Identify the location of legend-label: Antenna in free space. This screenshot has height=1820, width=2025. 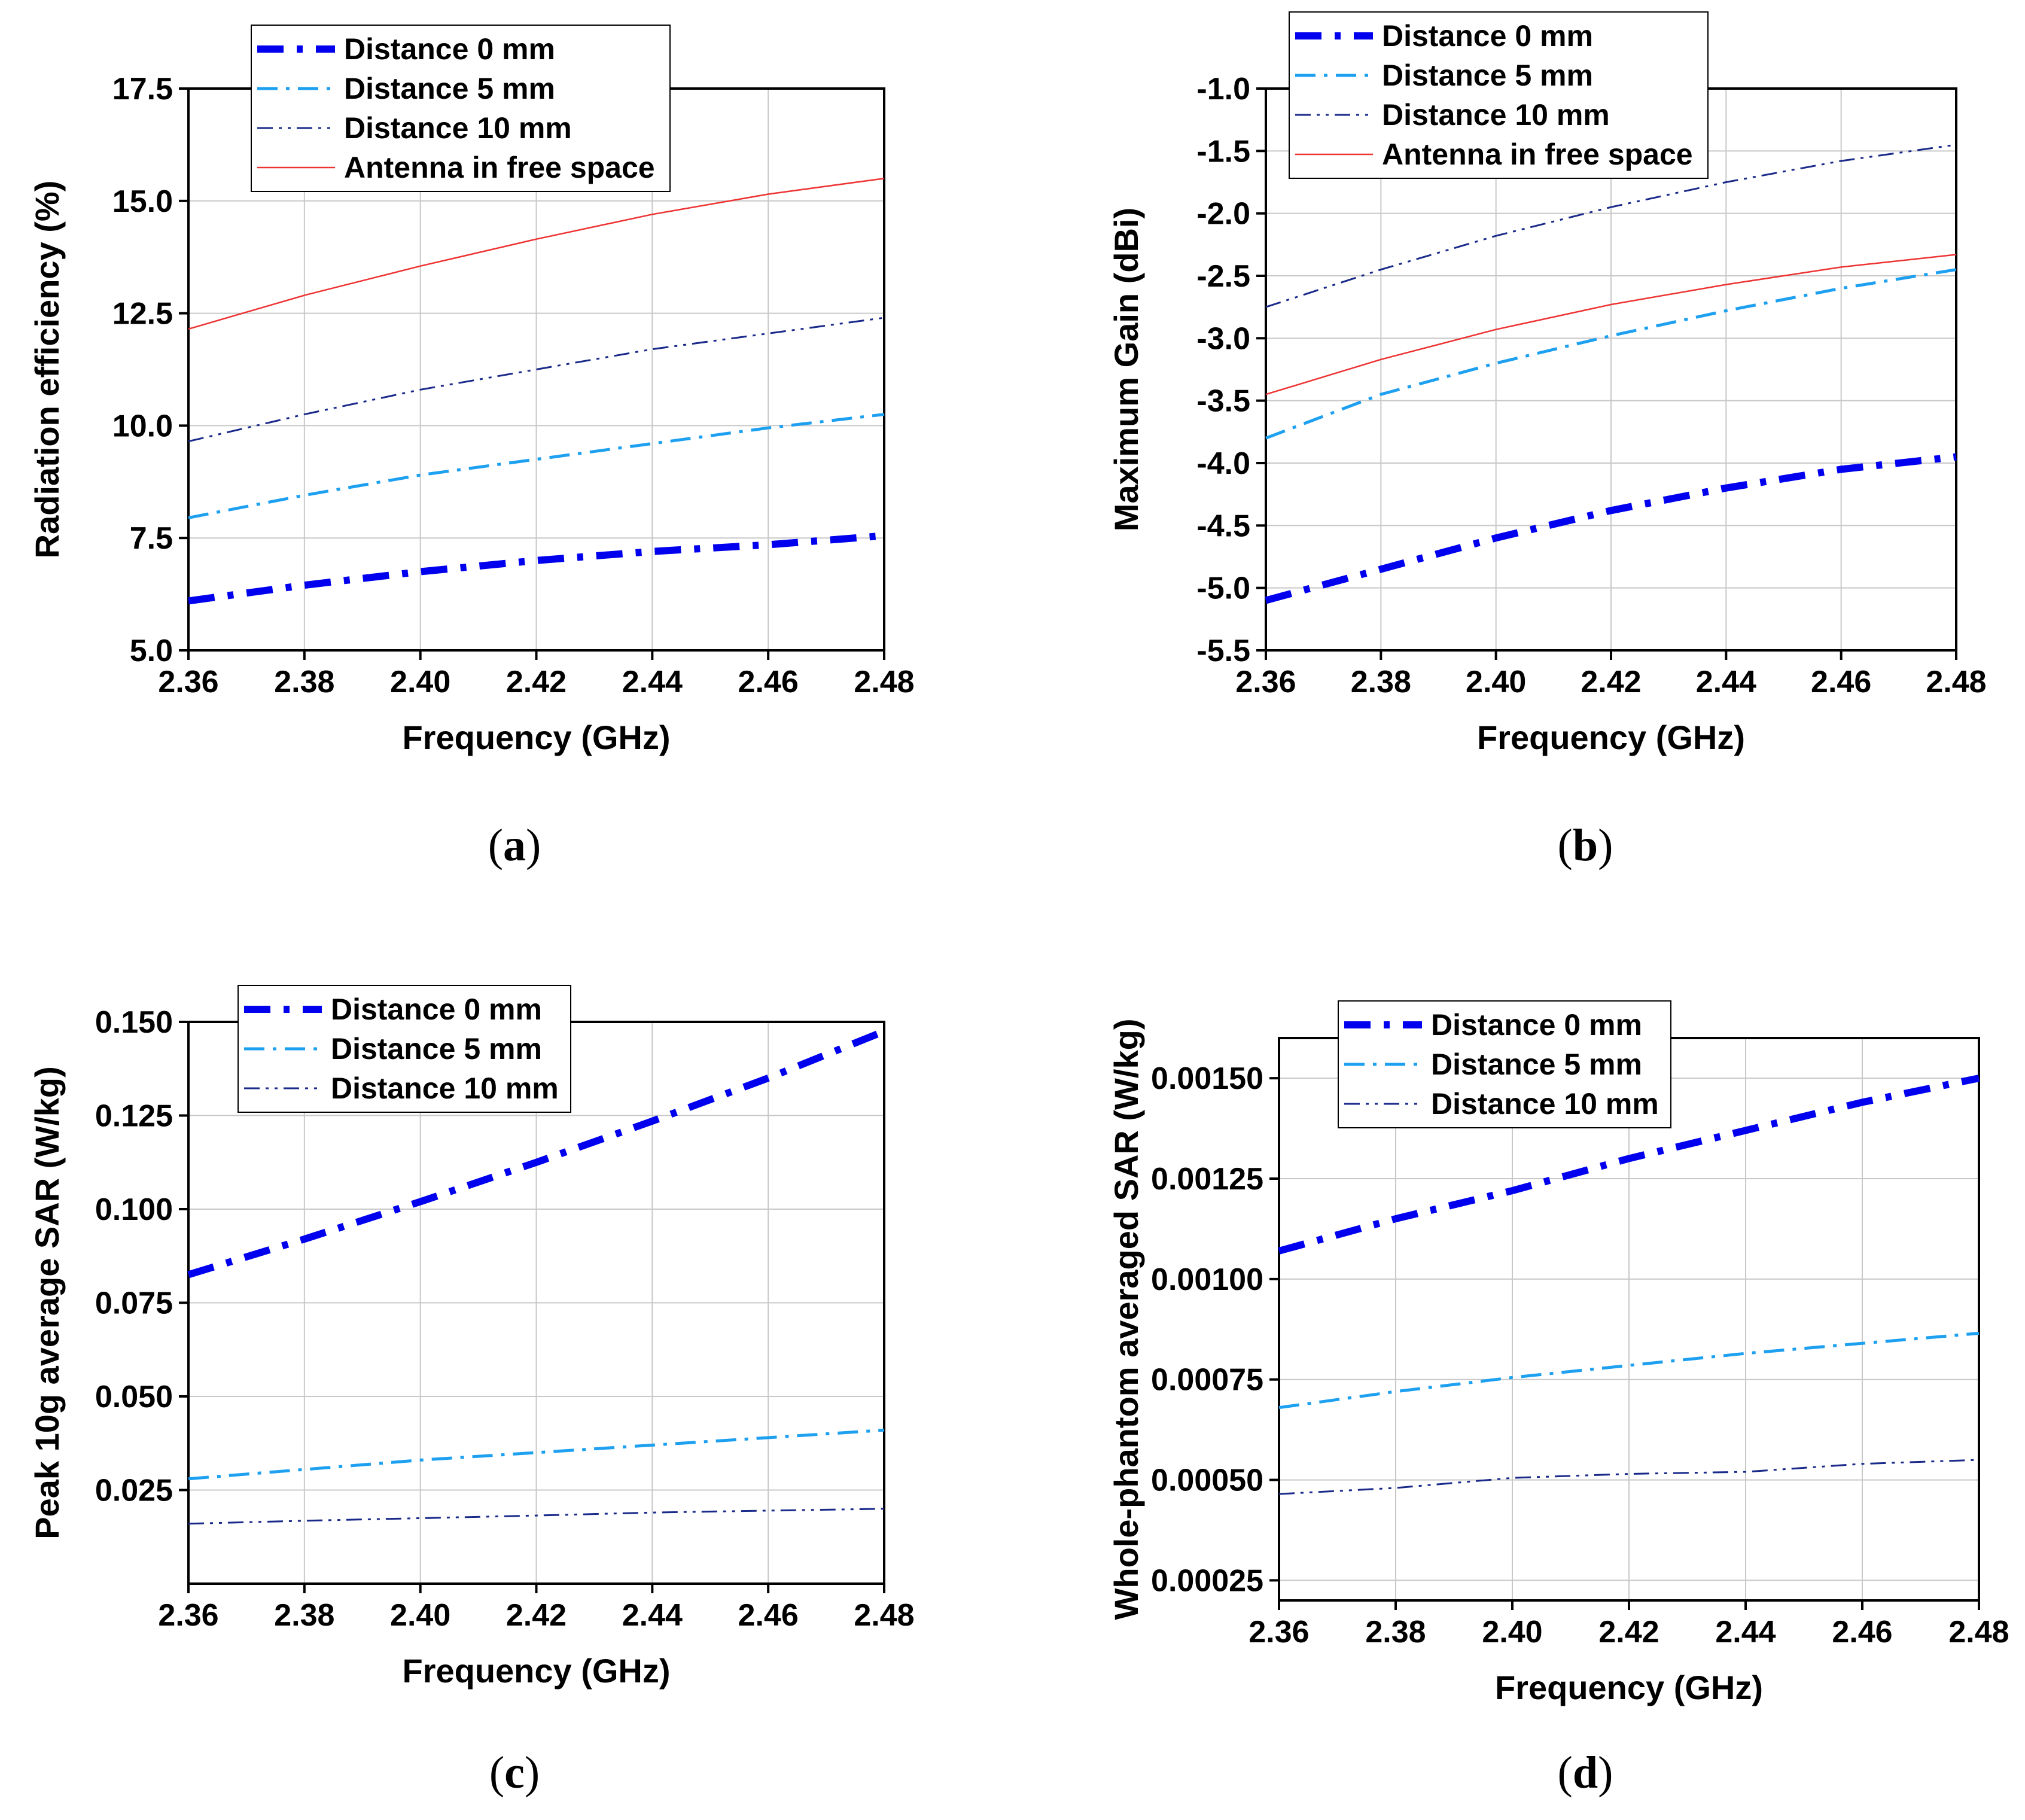
(1537, 154).